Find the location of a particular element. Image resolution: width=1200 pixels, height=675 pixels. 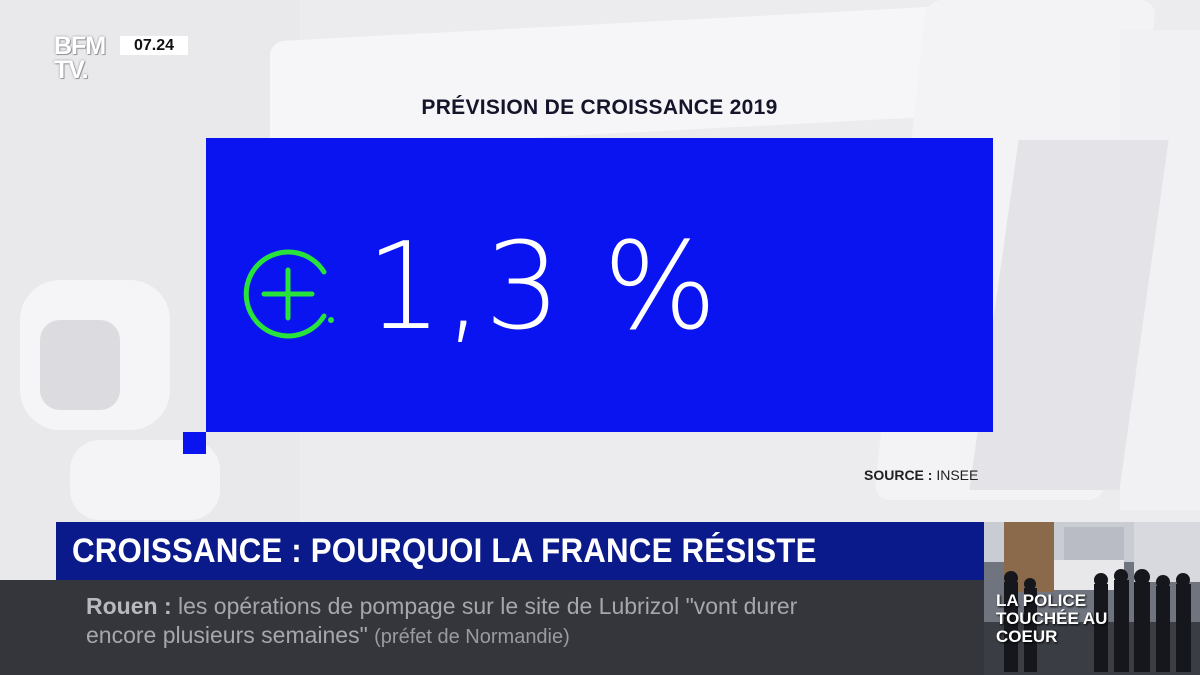

source-line: SOURCE : INSEE is located at coordinates (921, 475).